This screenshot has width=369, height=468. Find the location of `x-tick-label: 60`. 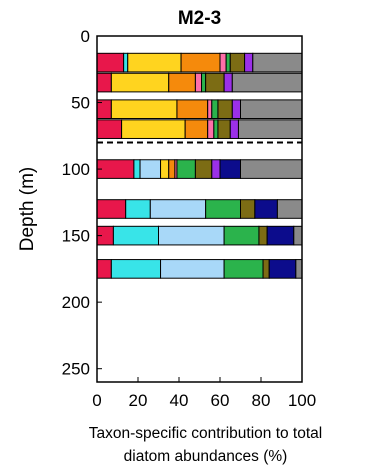

x-tick-label: 60 is located at coordinates (220, 400).